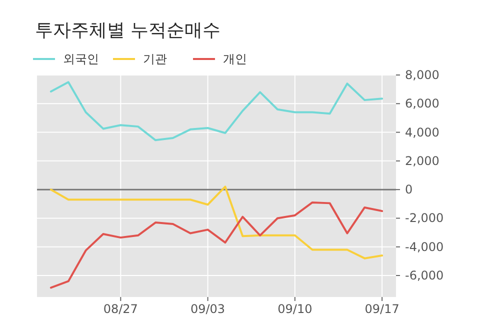  Describe the element at coordinates (422, 75) in the screenshot. I see `y-tick-label: 8,000` at that location.